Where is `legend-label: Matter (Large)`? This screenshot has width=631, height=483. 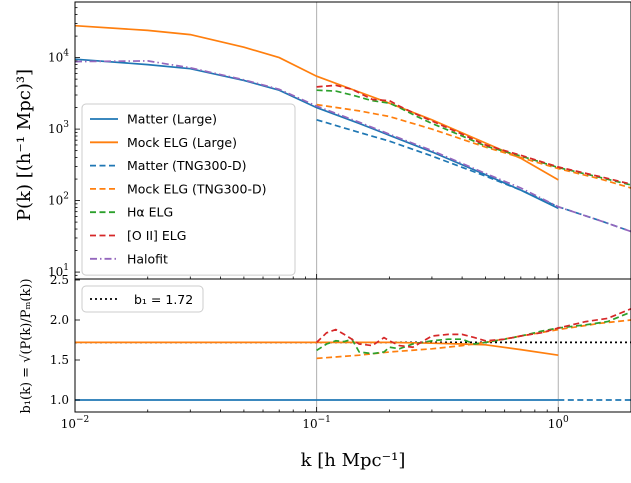 legend-label: Matter (Large) is located at coordinates (172, 119).